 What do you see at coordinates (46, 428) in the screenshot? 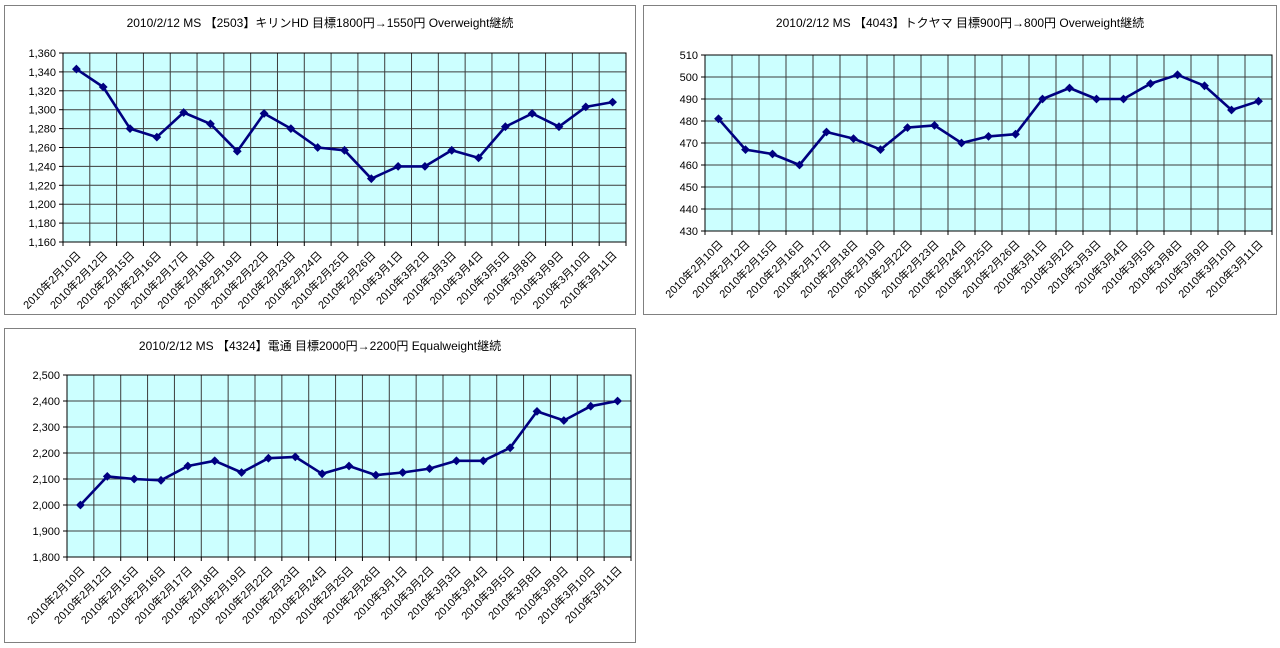
I see `y-axis-tick-label: 2,300` at bounding box center [46, 428].